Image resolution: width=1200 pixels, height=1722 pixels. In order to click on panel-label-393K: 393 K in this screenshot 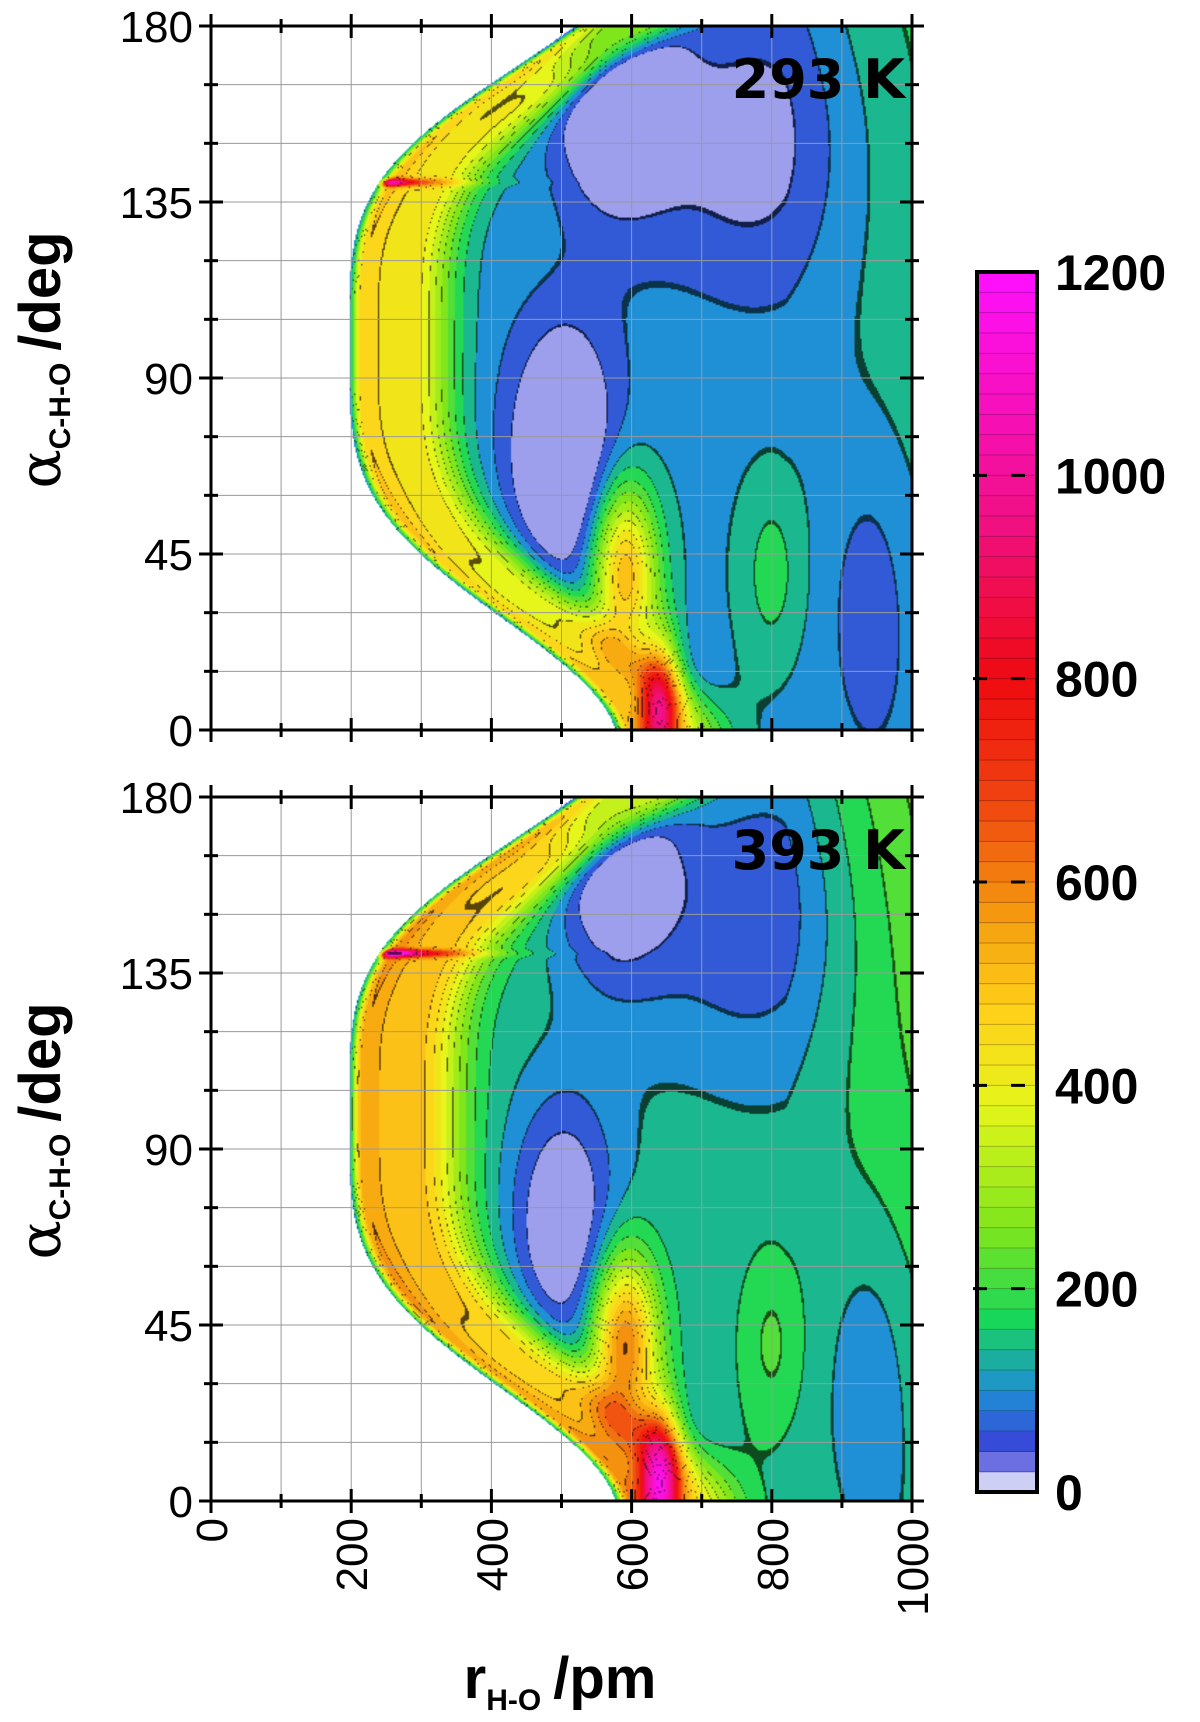, I will do `click(820, 850)`.